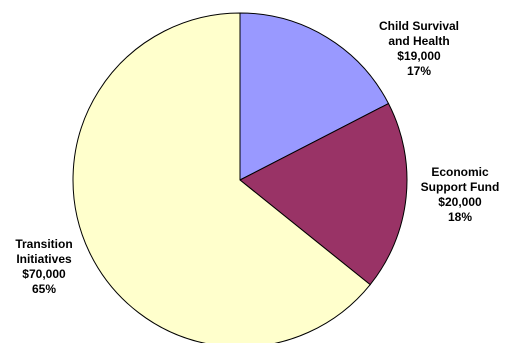 The height and width of the screenshot is (343, 513). What do you see at coordinates (460, 172) in the screenshot?
I see `slice-name-line: Economic` at bounding box center [460, 172].